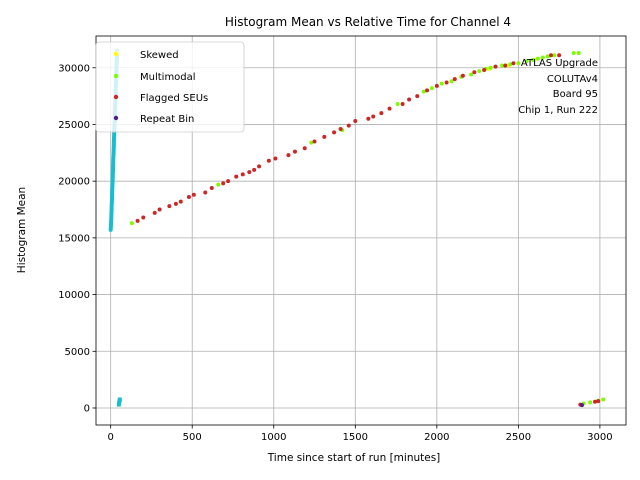 The width and height of the screenshot is (640, 480). I want to click on point-normal, so click(119, 399).